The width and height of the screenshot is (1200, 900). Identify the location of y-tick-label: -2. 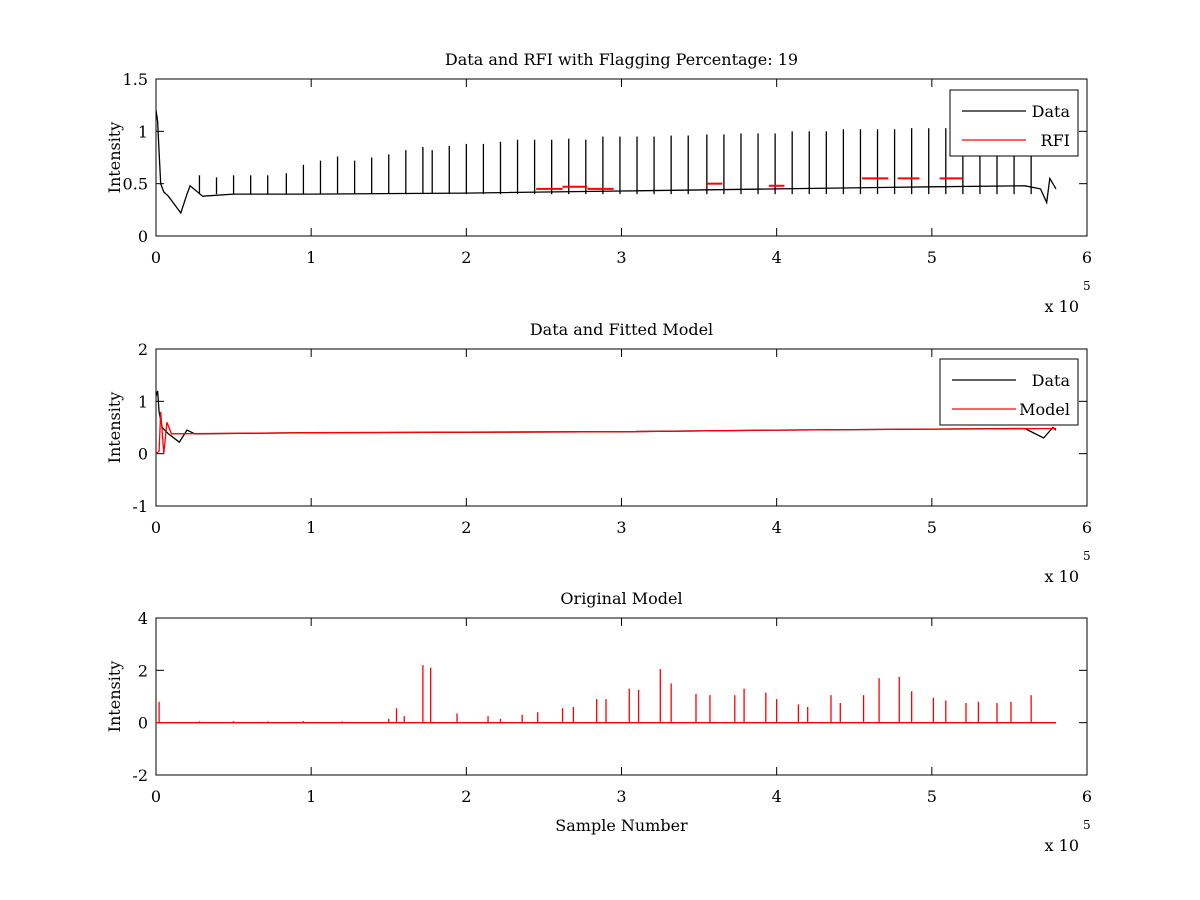
(140, 775).